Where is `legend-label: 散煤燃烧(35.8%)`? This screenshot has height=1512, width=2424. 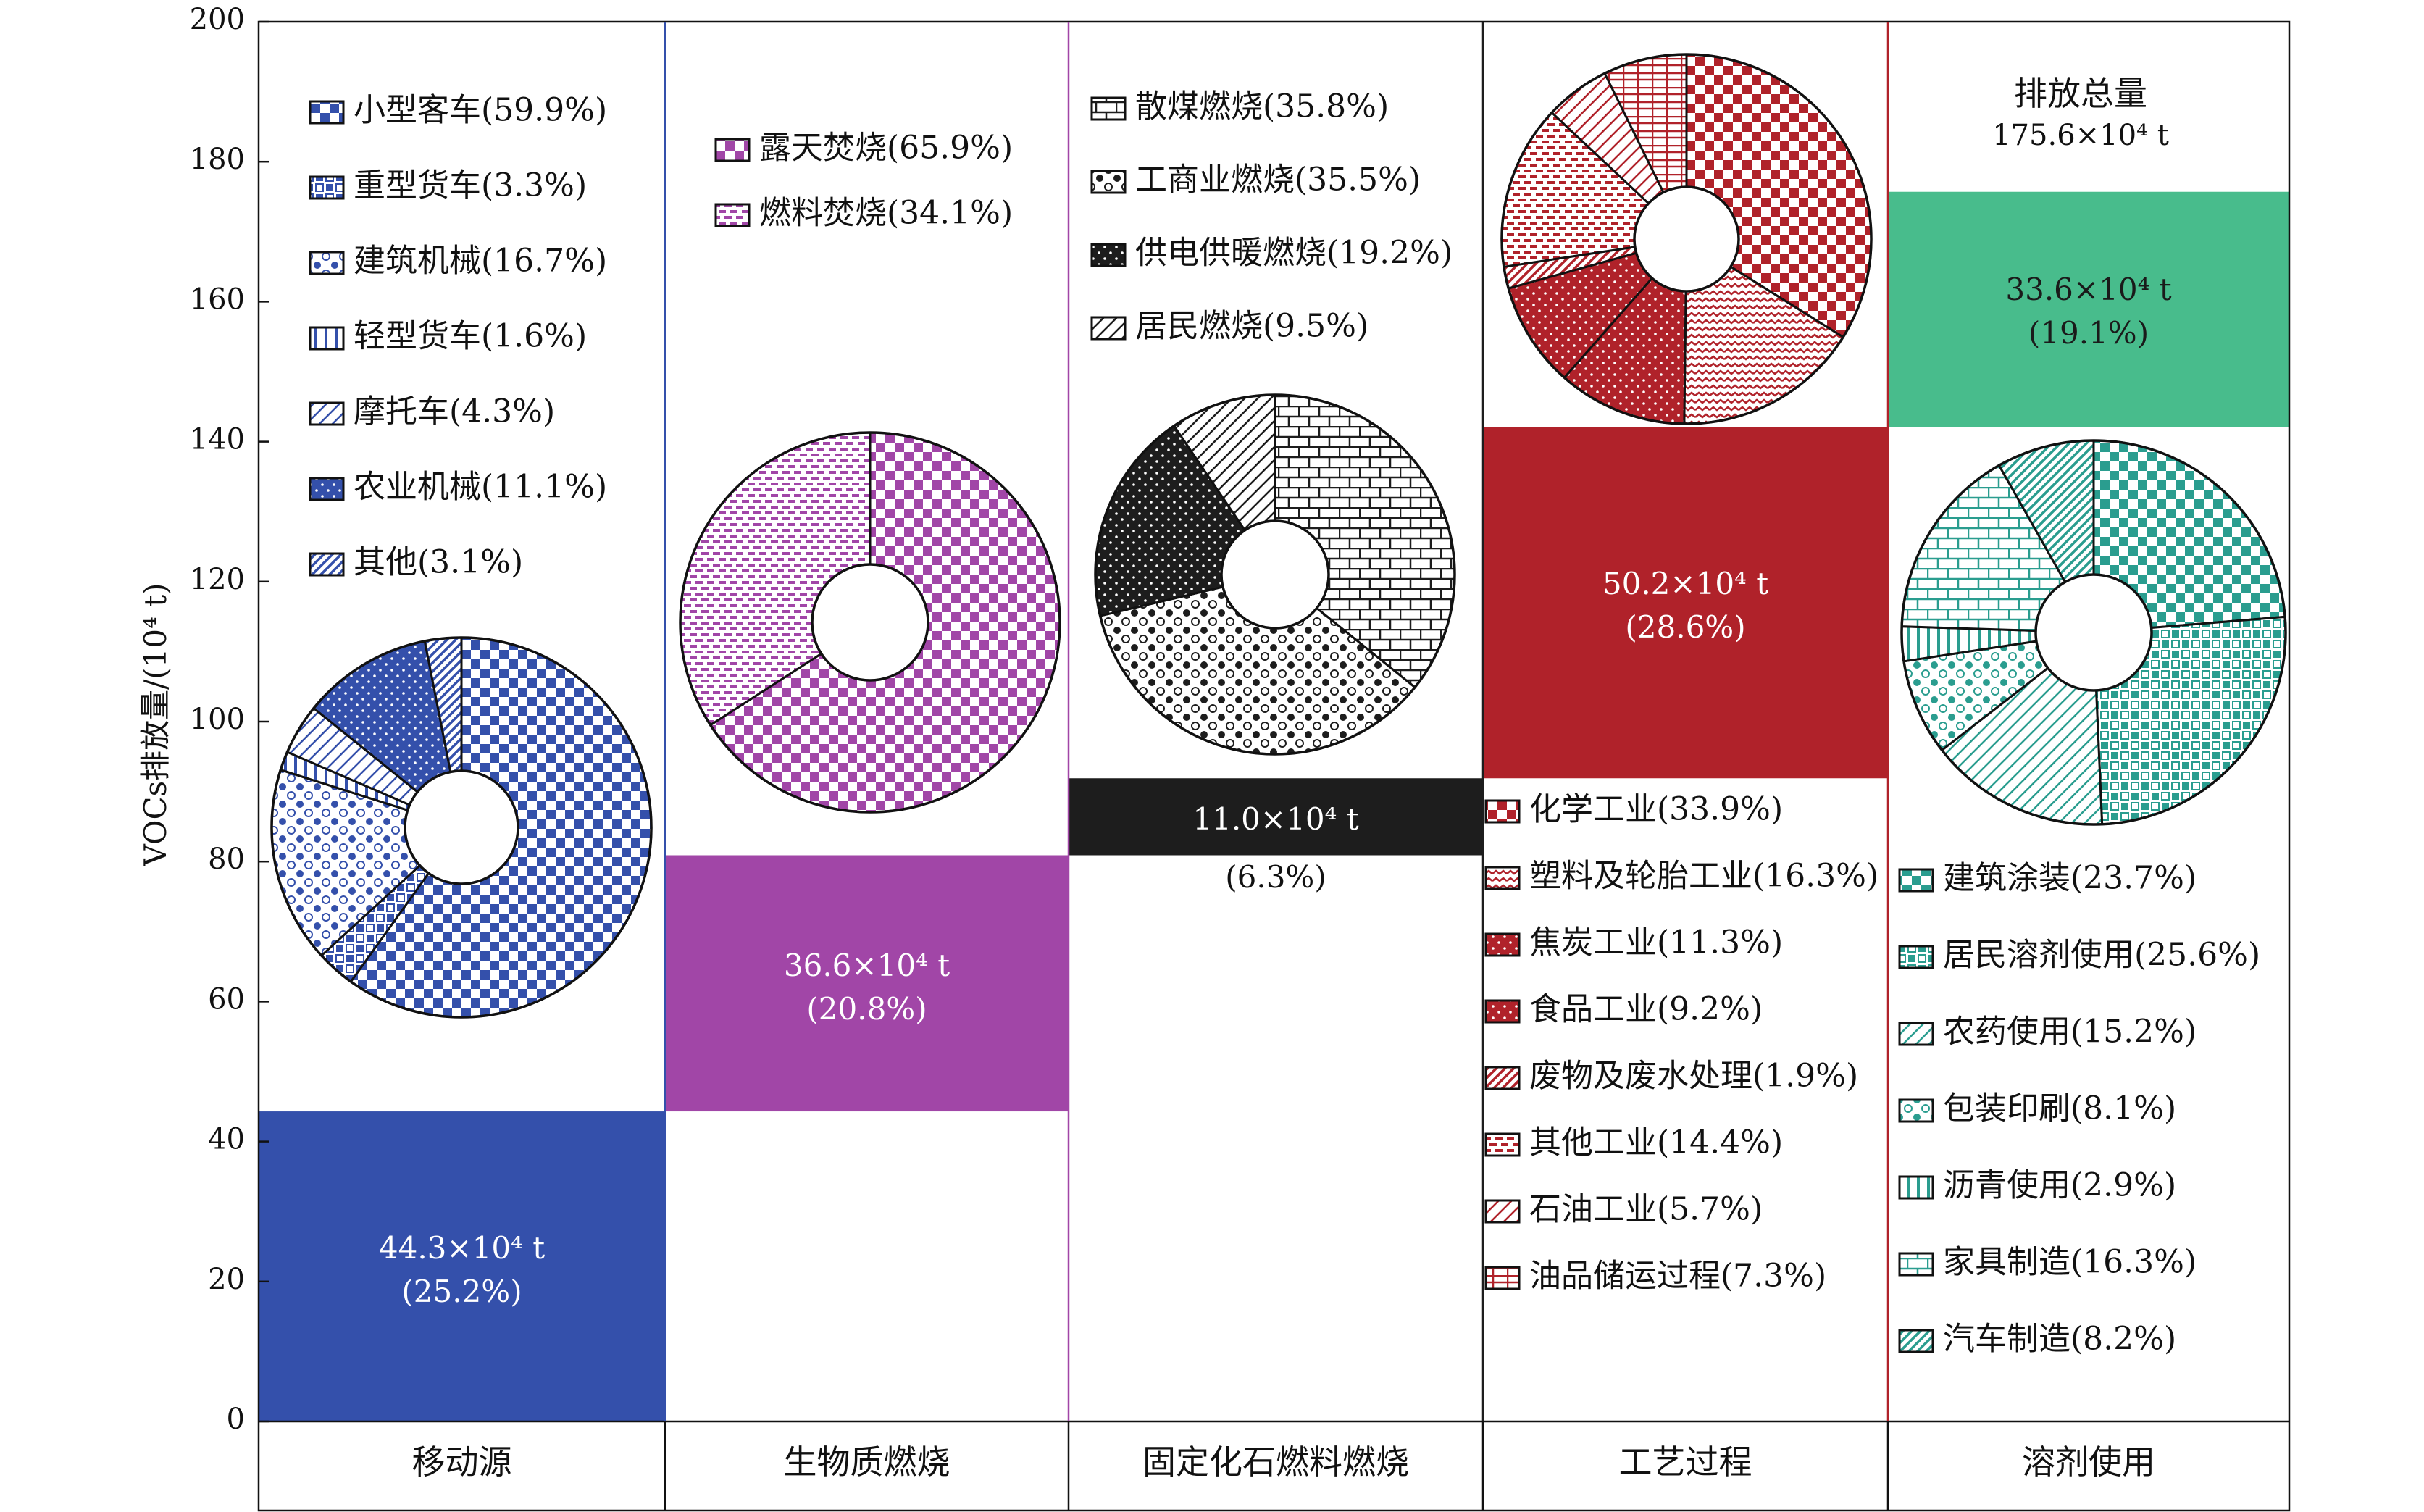 legend-label: 散煤燃烧(35.8%) is located at coordinates (1262, 106).